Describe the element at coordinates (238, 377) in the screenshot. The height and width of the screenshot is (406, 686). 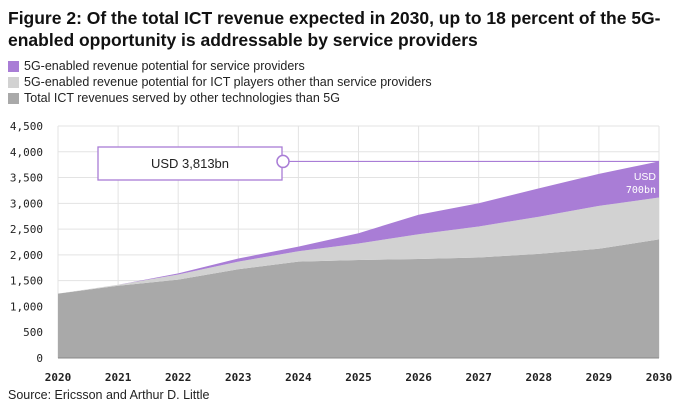
I see `x-tick-label-3: 2023` at that location.